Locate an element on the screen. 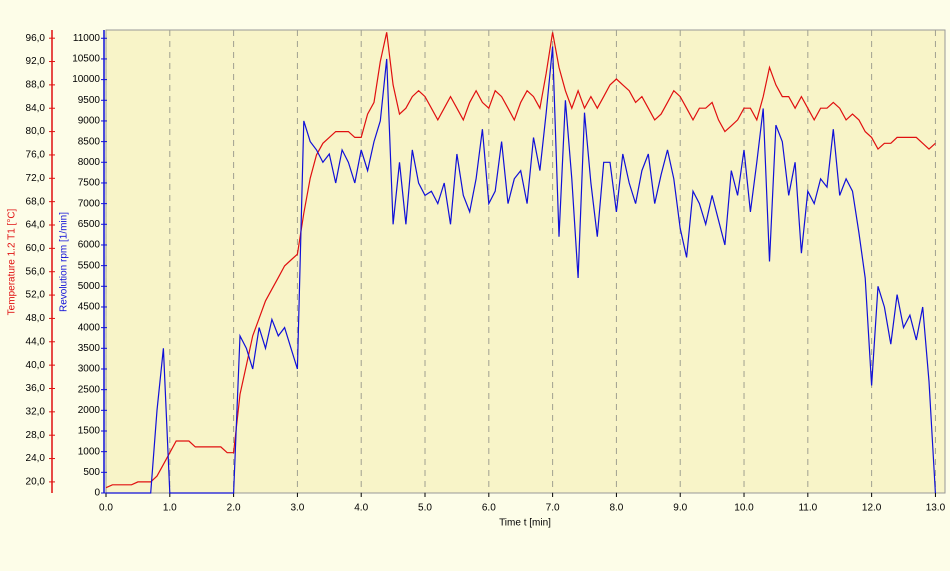  y-tick-label: 20,0 is located at coordinates (36, 482).